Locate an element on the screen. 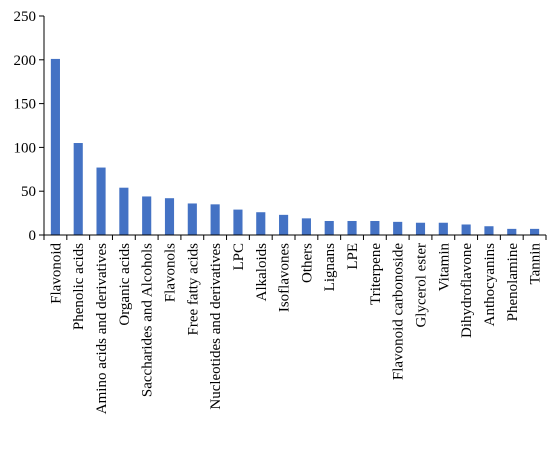 This screenshot has height=455, width=550. x-category-label: Phenolamine is located at coordinates (513, 282).